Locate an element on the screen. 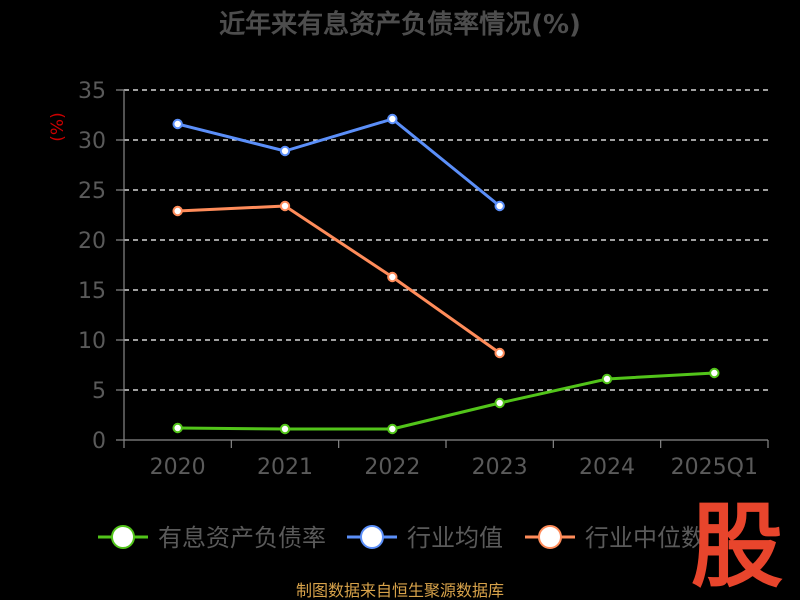 This screenshot has height=600, width=800. y-tick-label: 35 is located at coordinates (92, 91).